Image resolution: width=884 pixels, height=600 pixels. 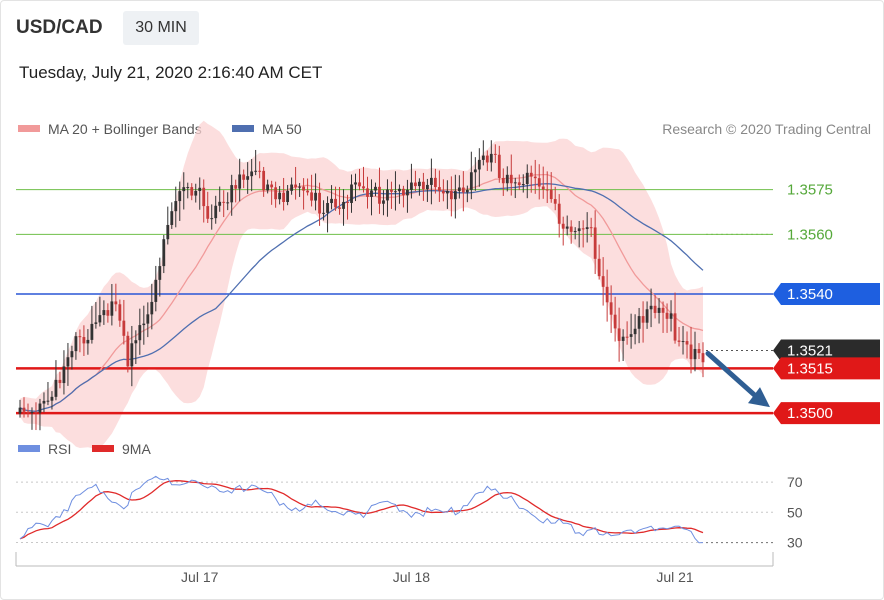 What do you see at coordinates (361, 510) in the screenshot?
I see `rsi-ma-line` at bounding box center [361, 510].